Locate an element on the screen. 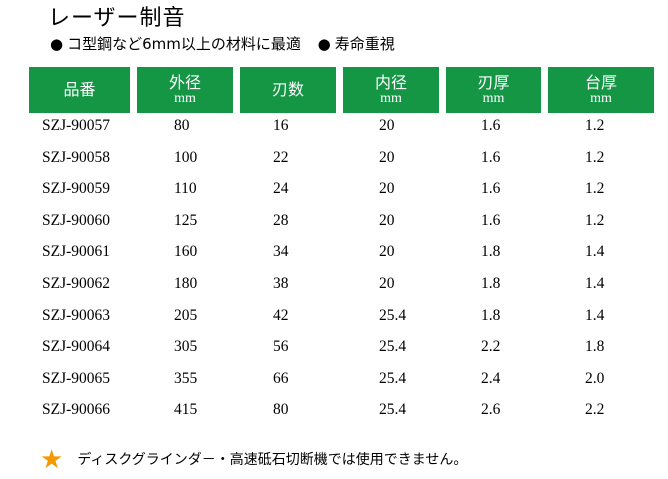 This screenshot has width=668, height=479. column-header: 台厚 mm is located at coordinates (601, 90).